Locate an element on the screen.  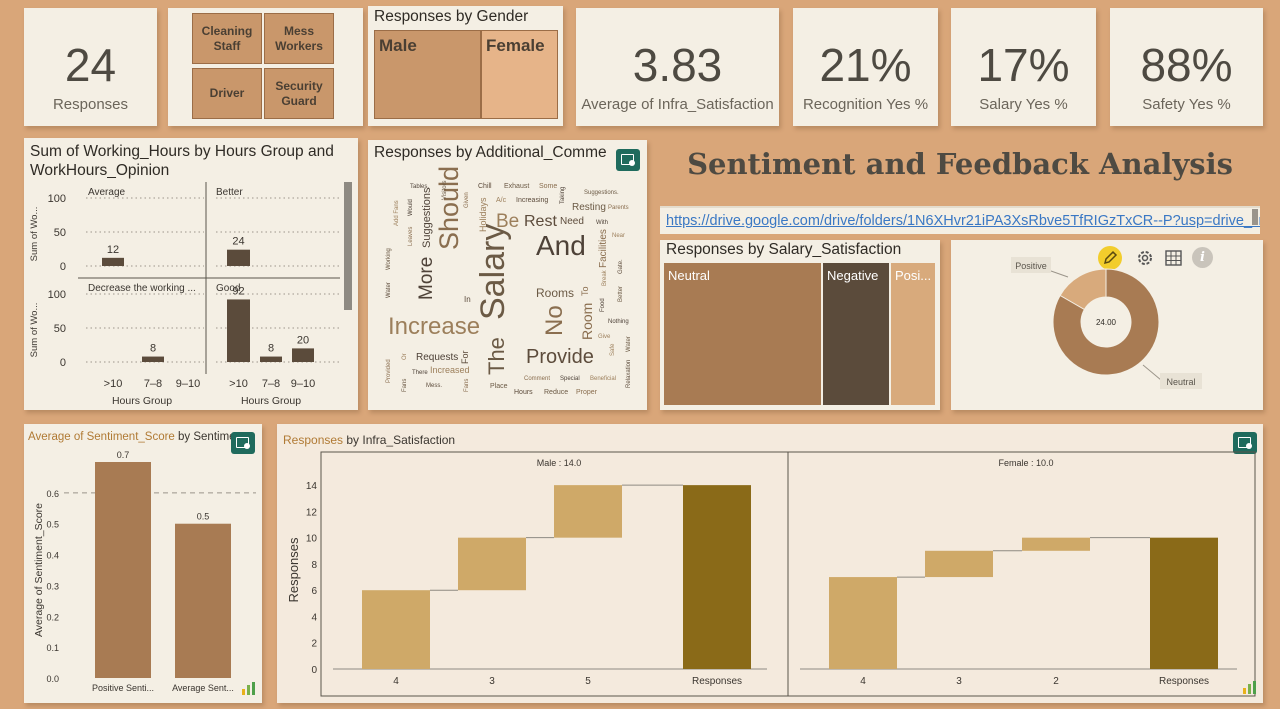
info-icon: i is located at coordinates (1202, 257).